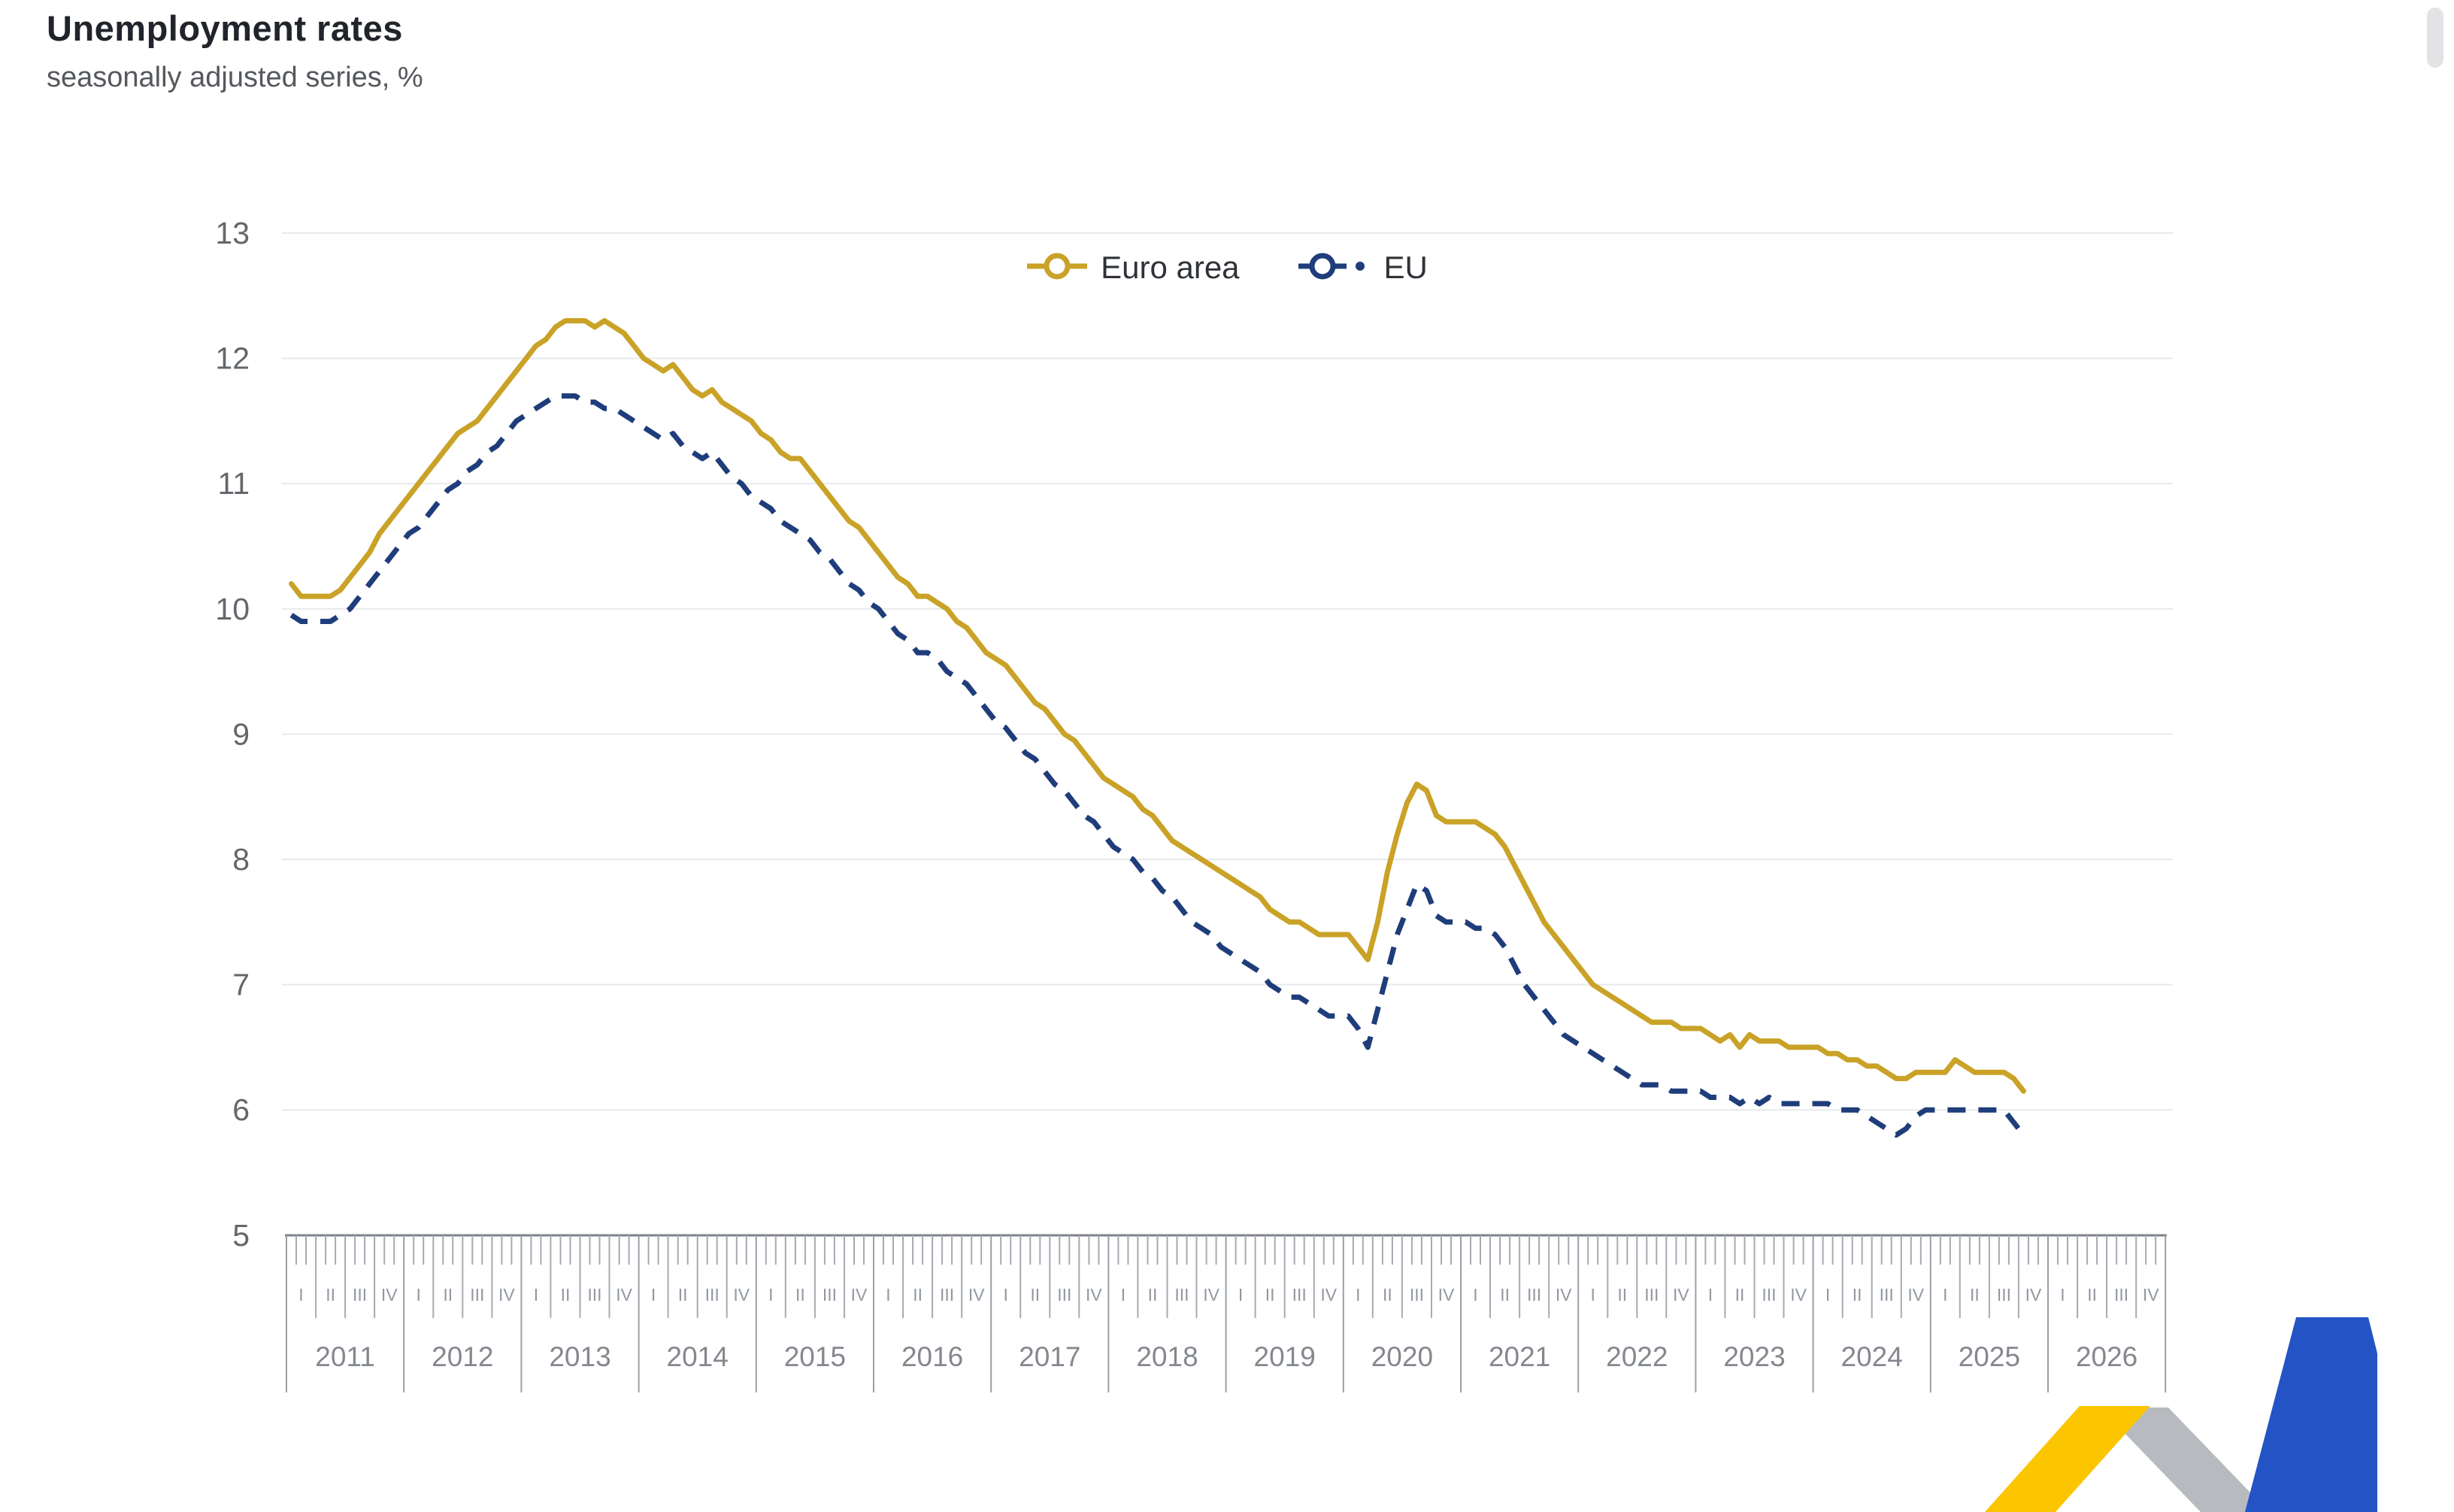 Image resolution: width=2454 pixels, height=1512 pixels. Describe the element at coordinates (2106, 1356) in the screenshot. I see `year-label: 2026` at that location.